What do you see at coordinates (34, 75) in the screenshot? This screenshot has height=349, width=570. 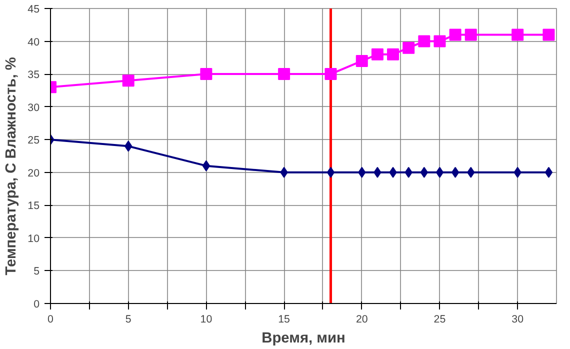 I see `y-tick-label: 35` at bounding box center [34, 75].